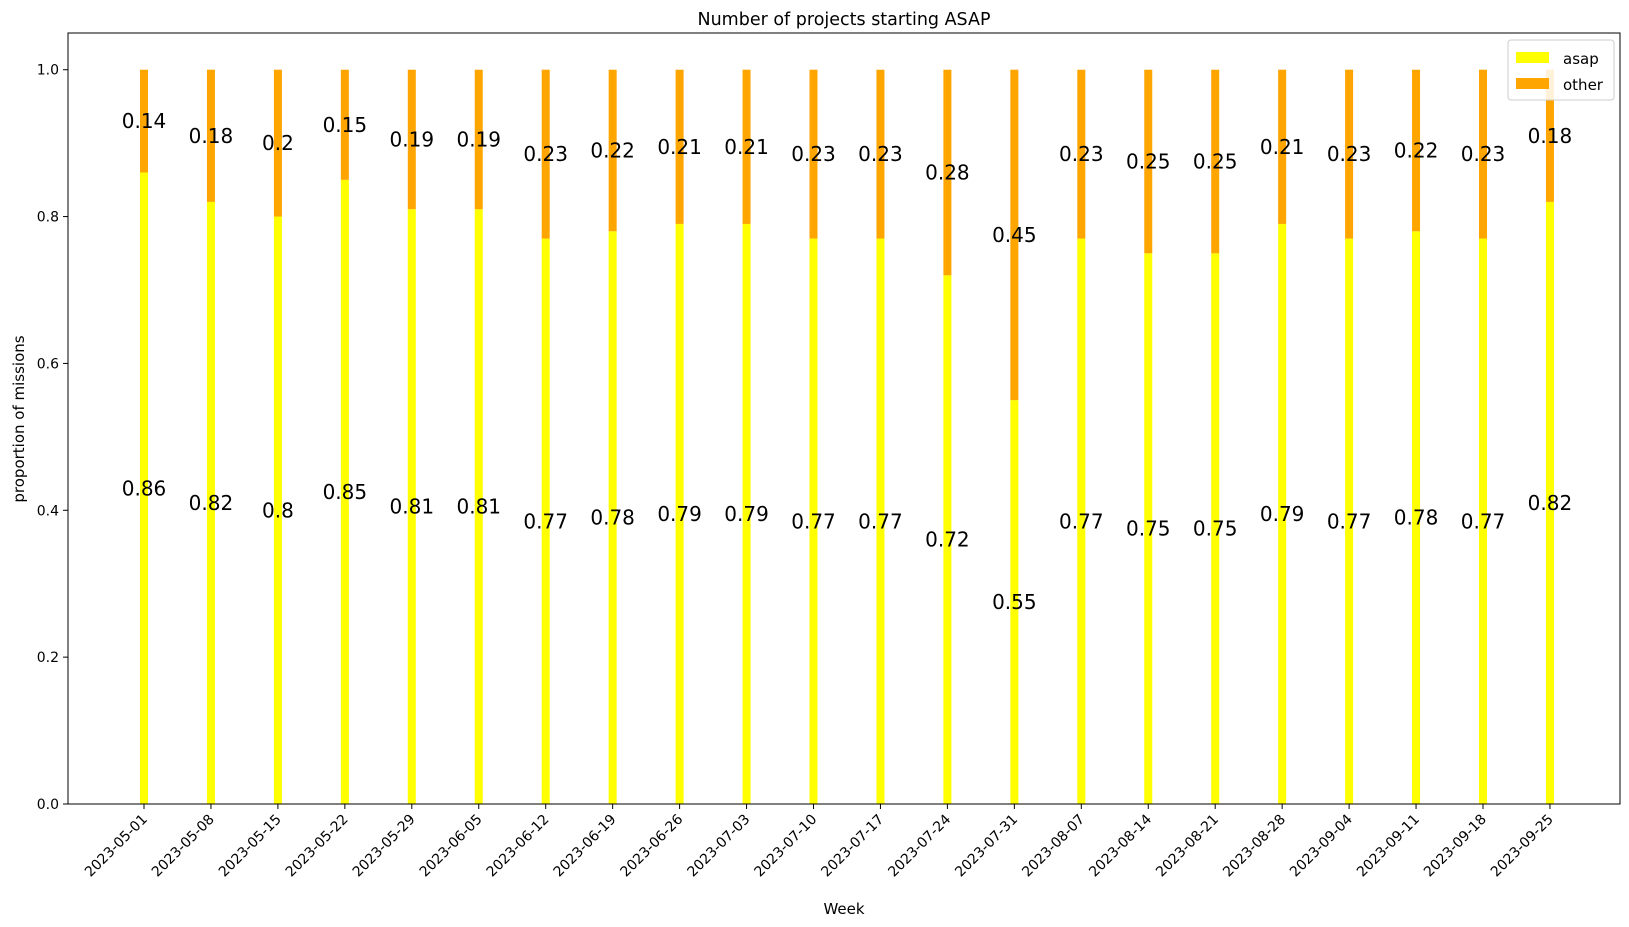 The image size is (1629, 927). What do you see at coordinates (1583, 85) in the screenshot?
I see `legend-label-other: other` at bounding box center [1583, 85].